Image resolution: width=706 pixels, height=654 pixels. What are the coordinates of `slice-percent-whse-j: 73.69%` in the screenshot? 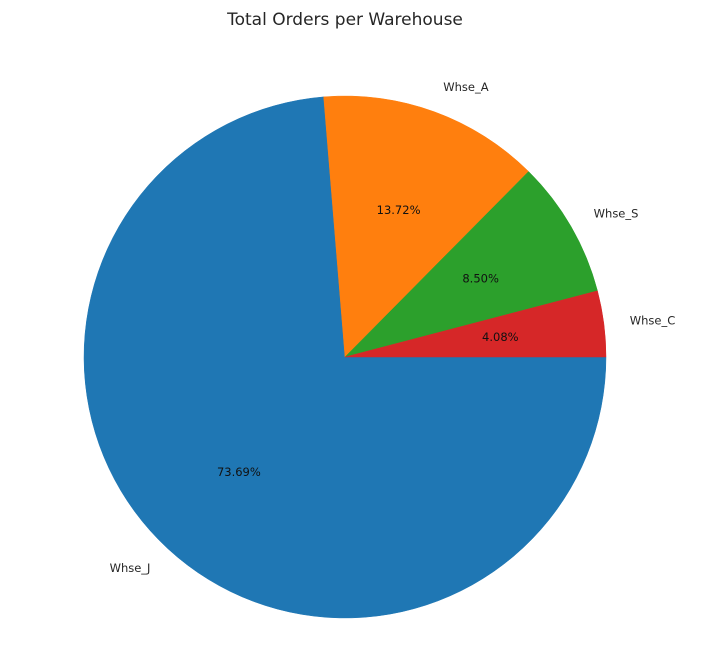 It's located at (239, 472).